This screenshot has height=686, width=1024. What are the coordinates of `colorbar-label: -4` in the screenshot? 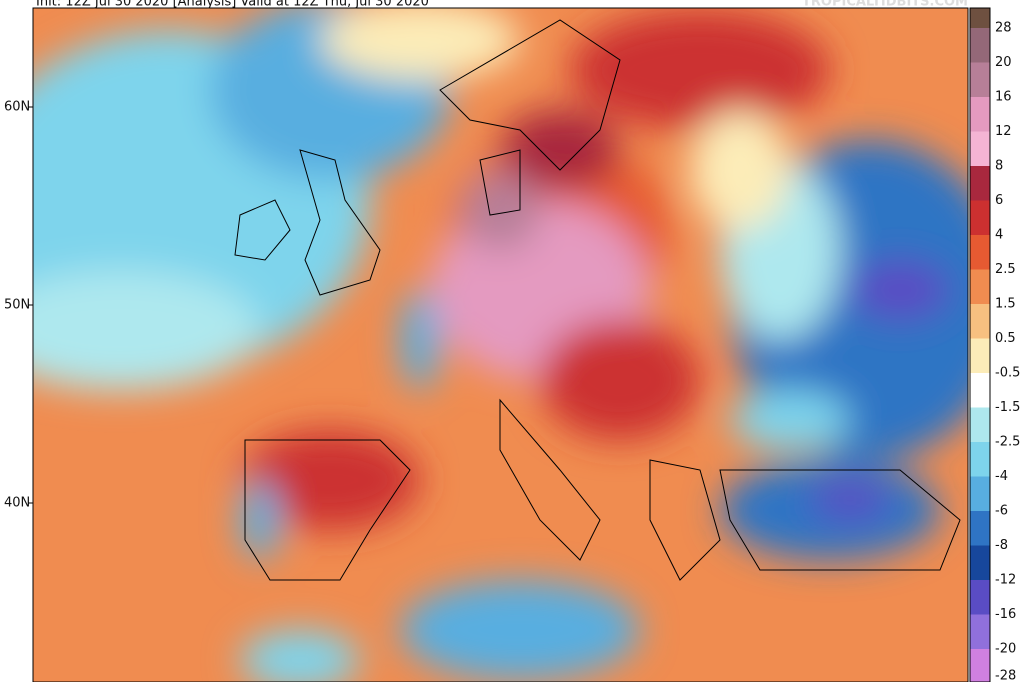 It's located at (1001, 476).